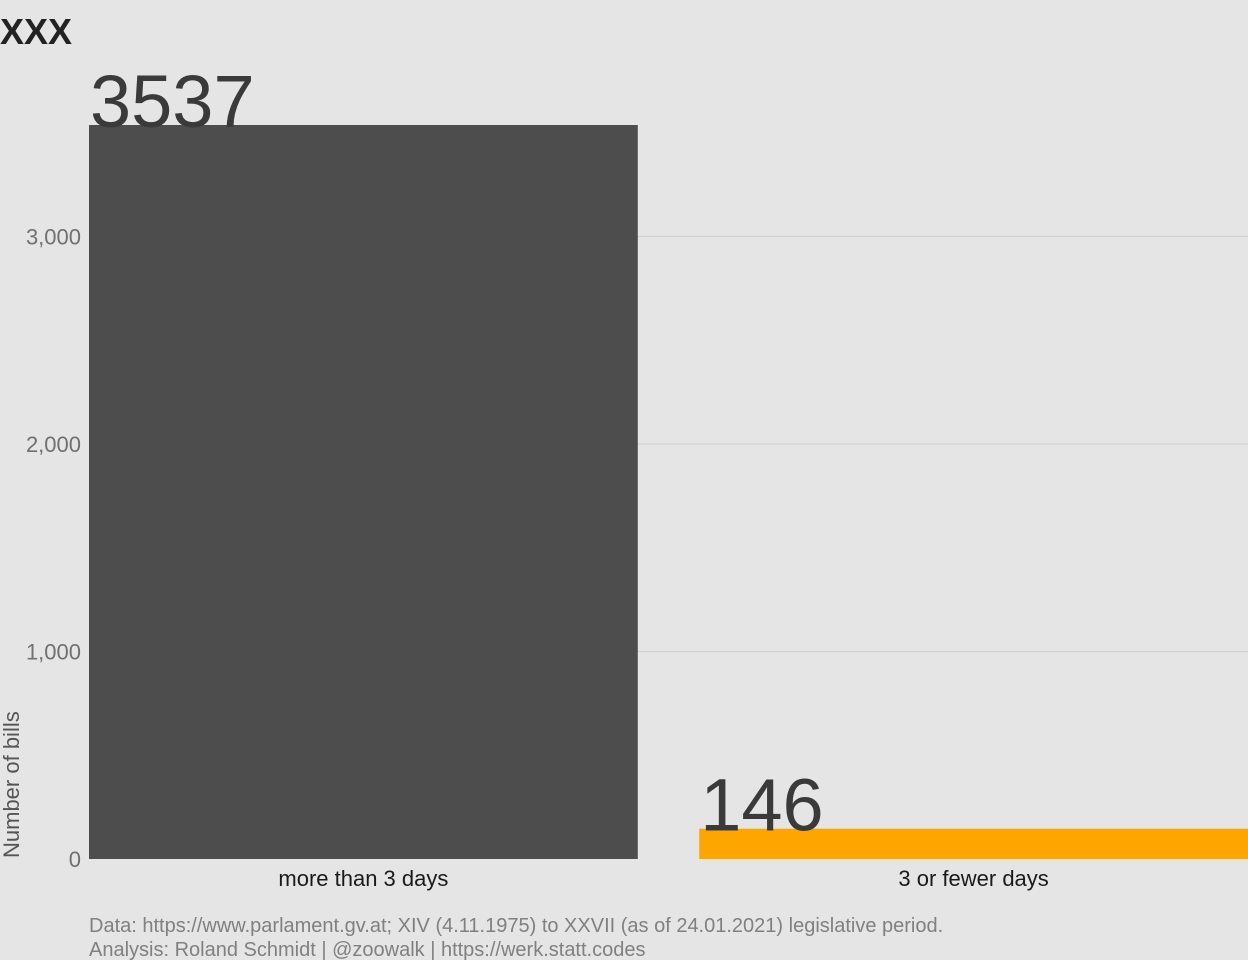 This screenshot has width=1248, height=960. I want to click on x-tick-label: 3 or fewer days, so click(973, 878).